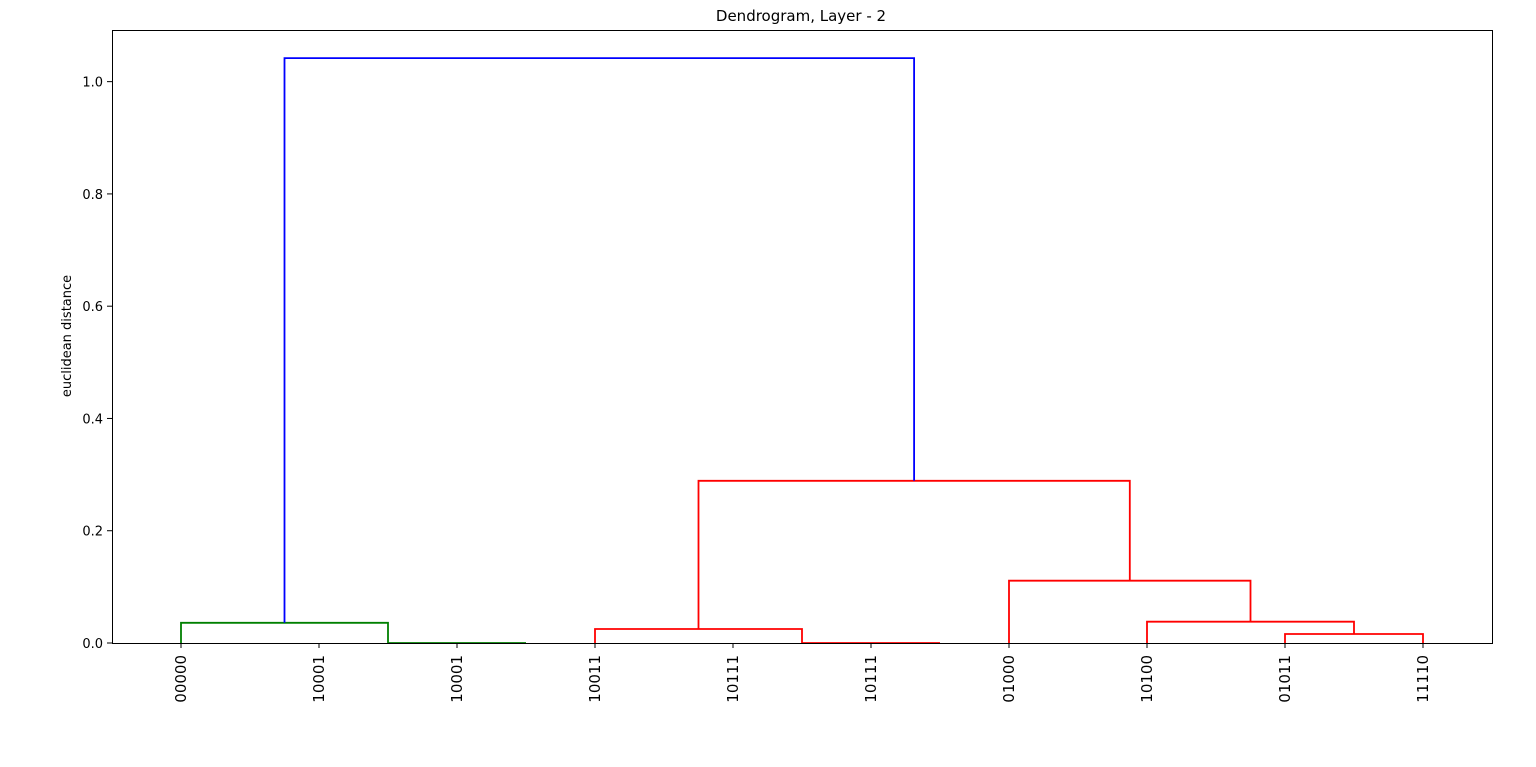 This screenshot has width=1536, height=767. I want to click on leaf-label-2: 10001, so click(457, 679).